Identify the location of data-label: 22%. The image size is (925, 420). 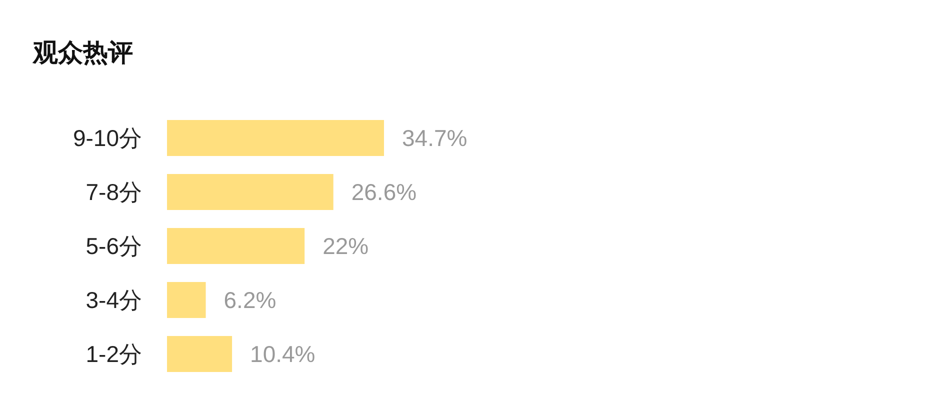
(345, 246).